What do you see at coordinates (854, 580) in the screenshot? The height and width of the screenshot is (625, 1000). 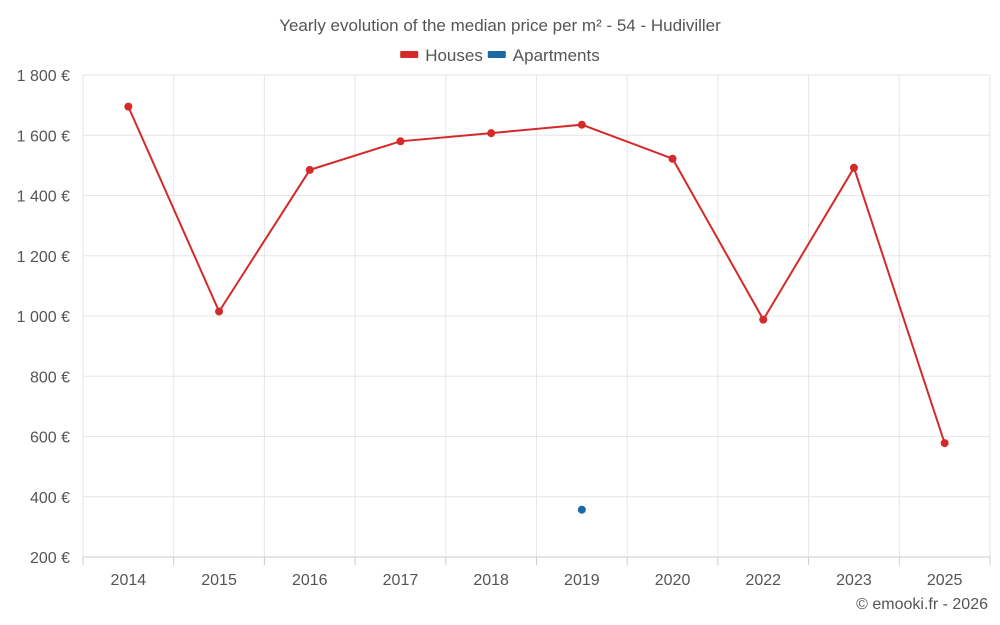 I see `x-tick-label: 2023` at bounding box center [854, 580].